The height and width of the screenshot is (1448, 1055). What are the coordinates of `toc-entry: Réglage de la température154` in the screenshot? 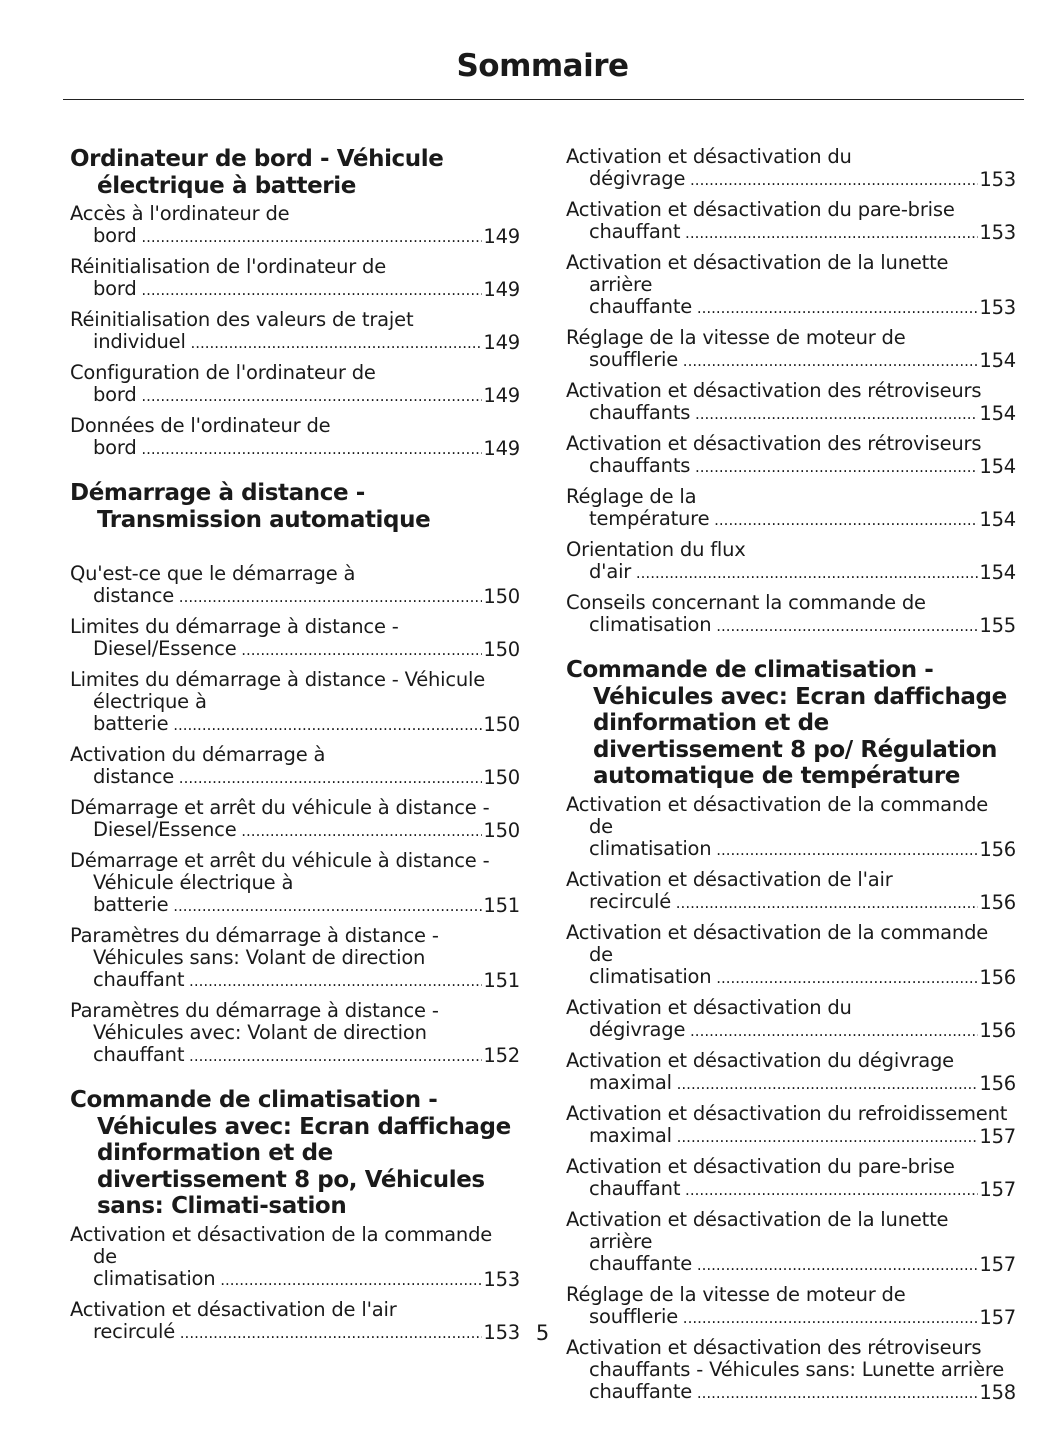 It's located at (791, 508).